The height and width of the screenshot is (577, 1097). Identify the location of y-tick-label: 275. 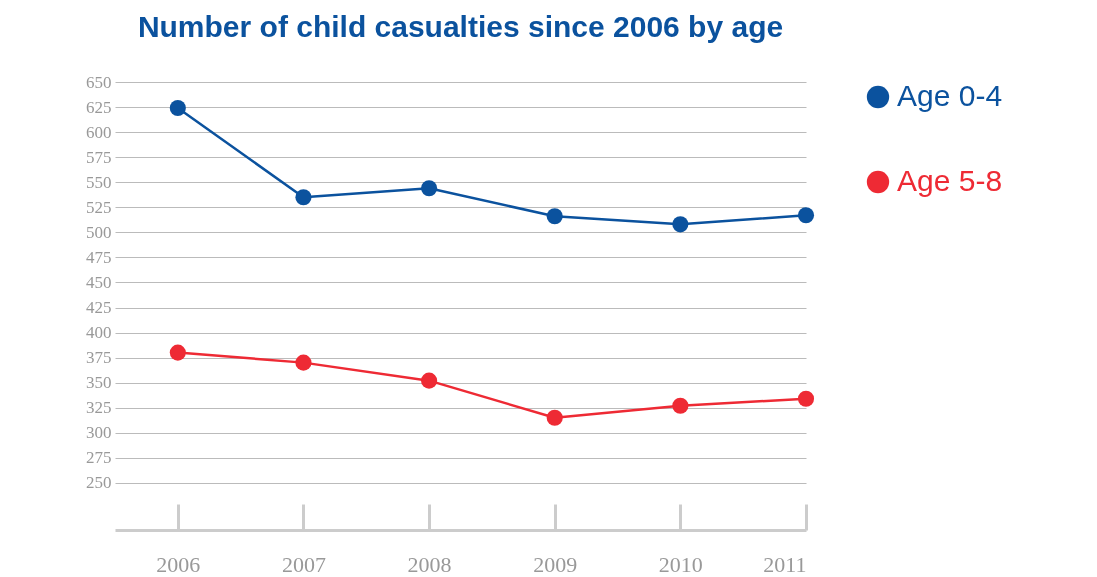
(99, 458).